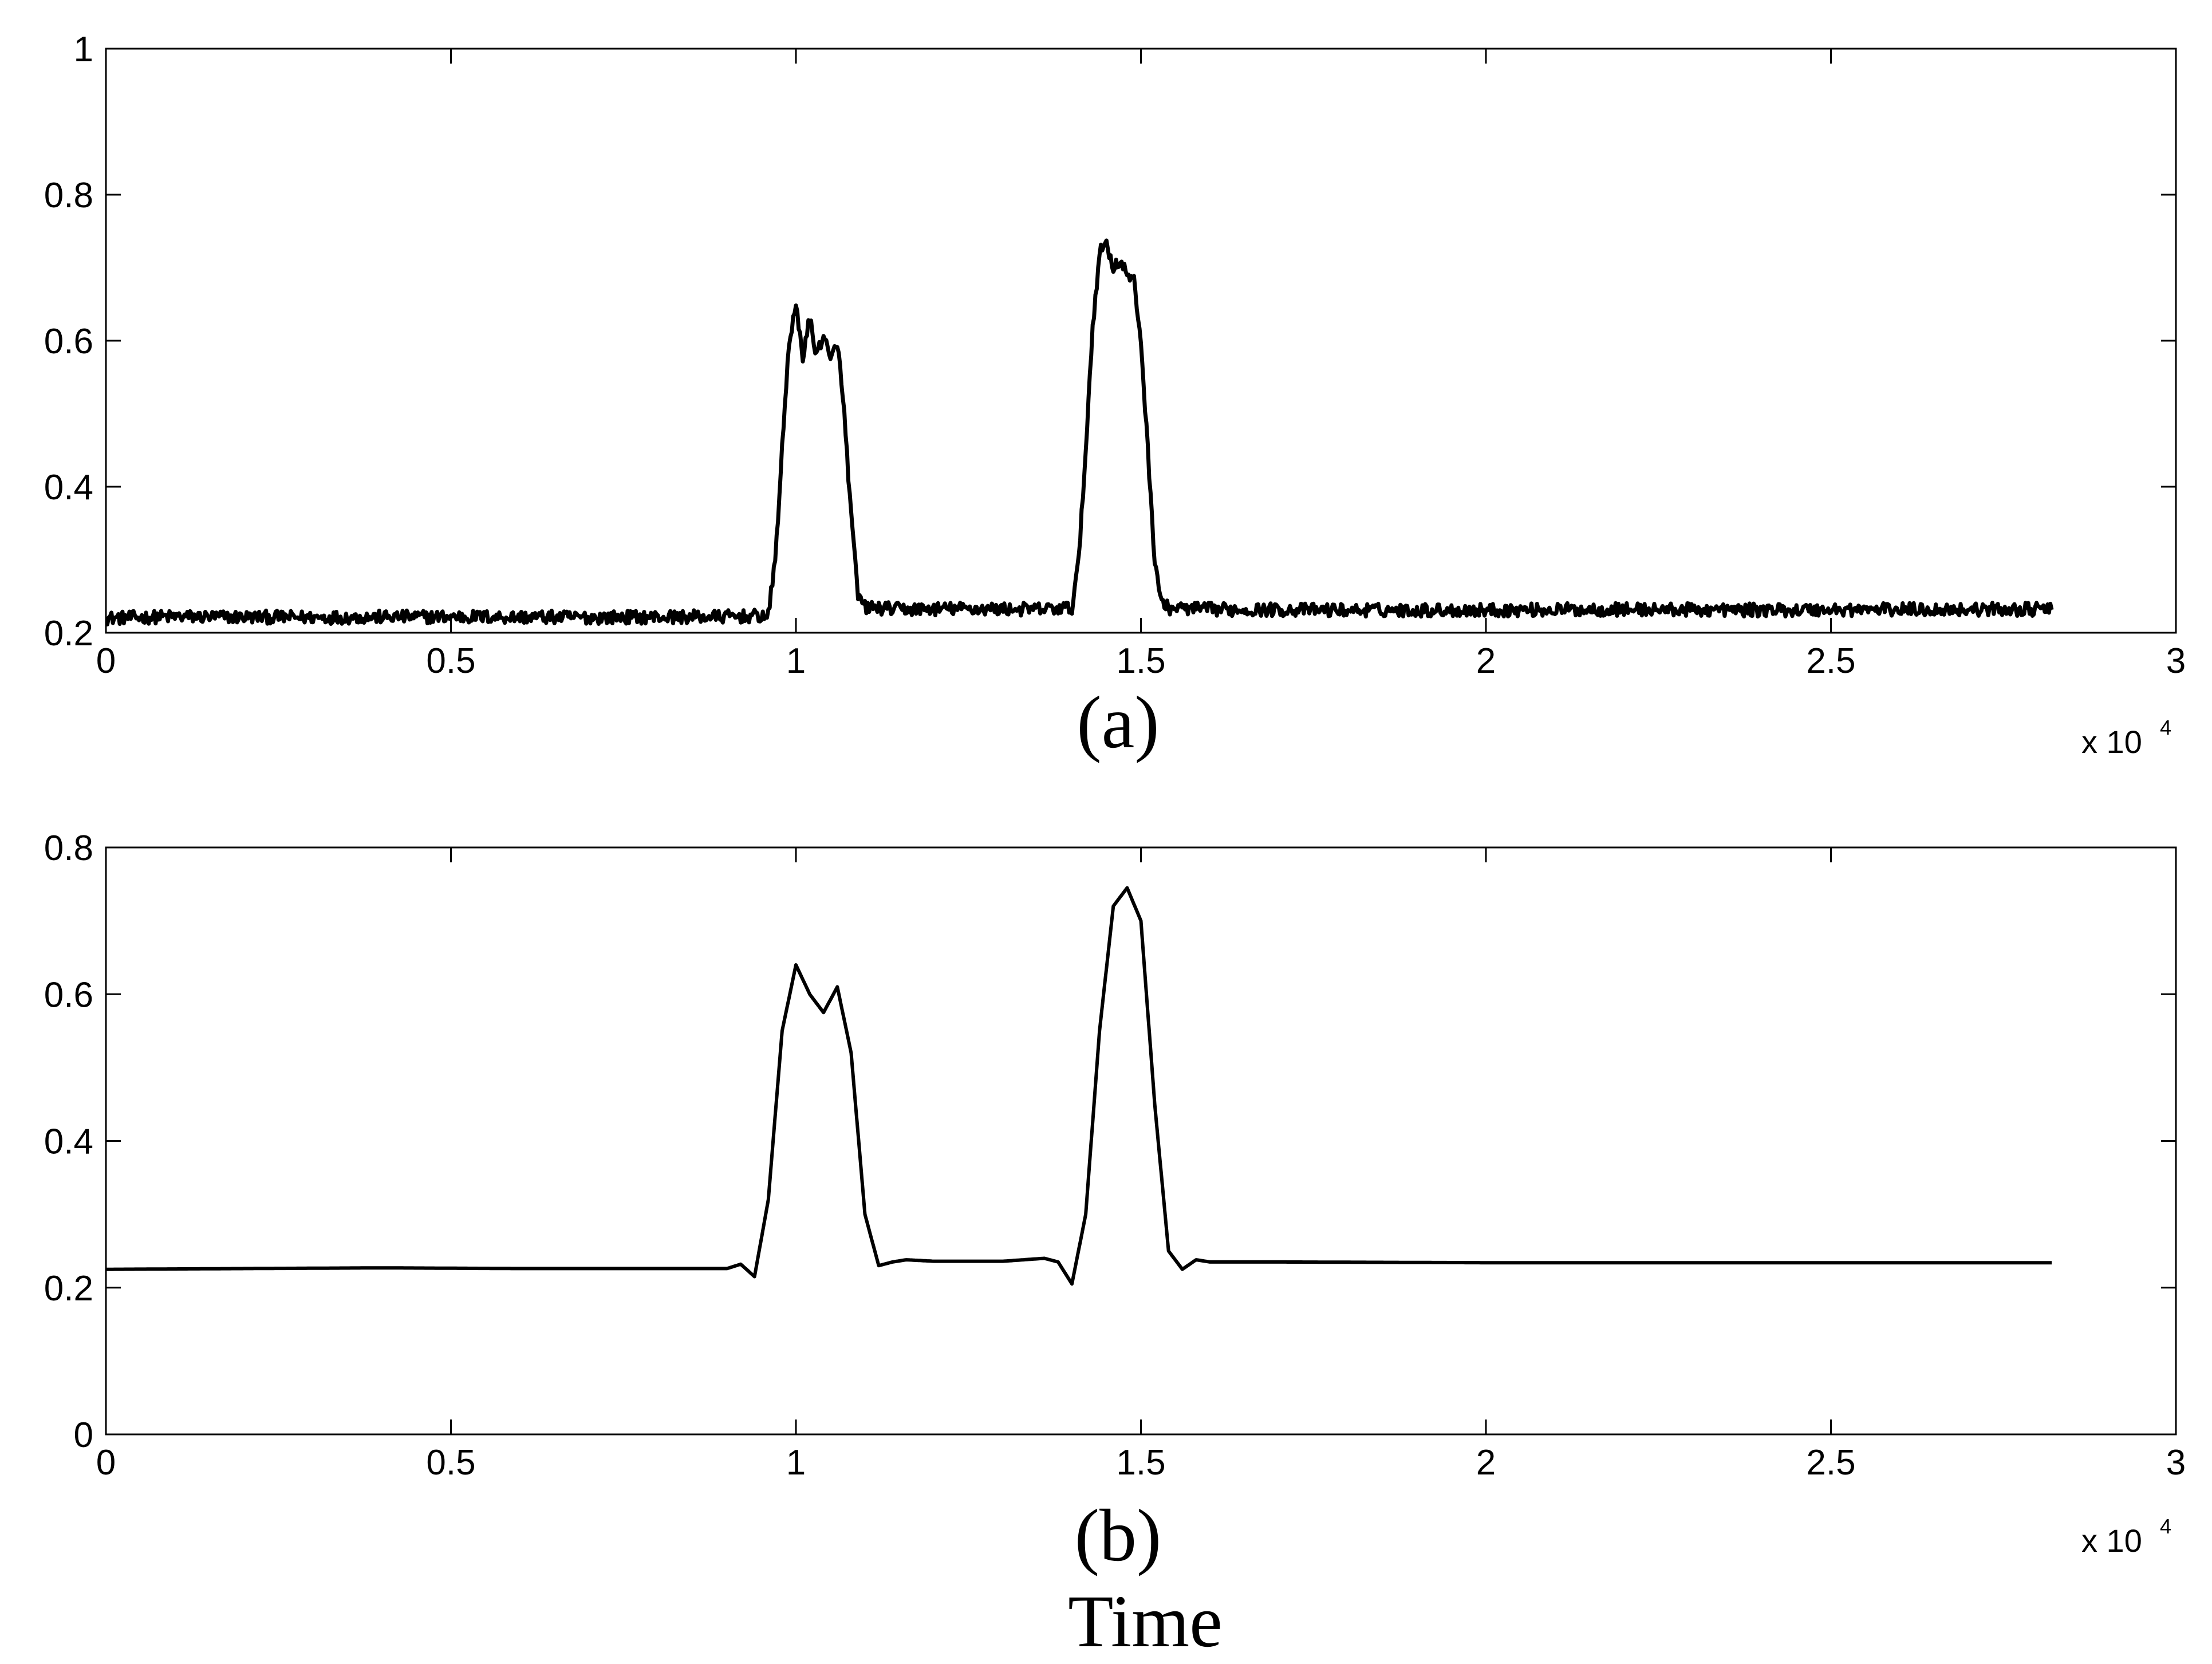 The height and width of the screenshot is (1664, 2212). I want to click on panel-a-x-tick-label: 1.5, so click(1140, 661).